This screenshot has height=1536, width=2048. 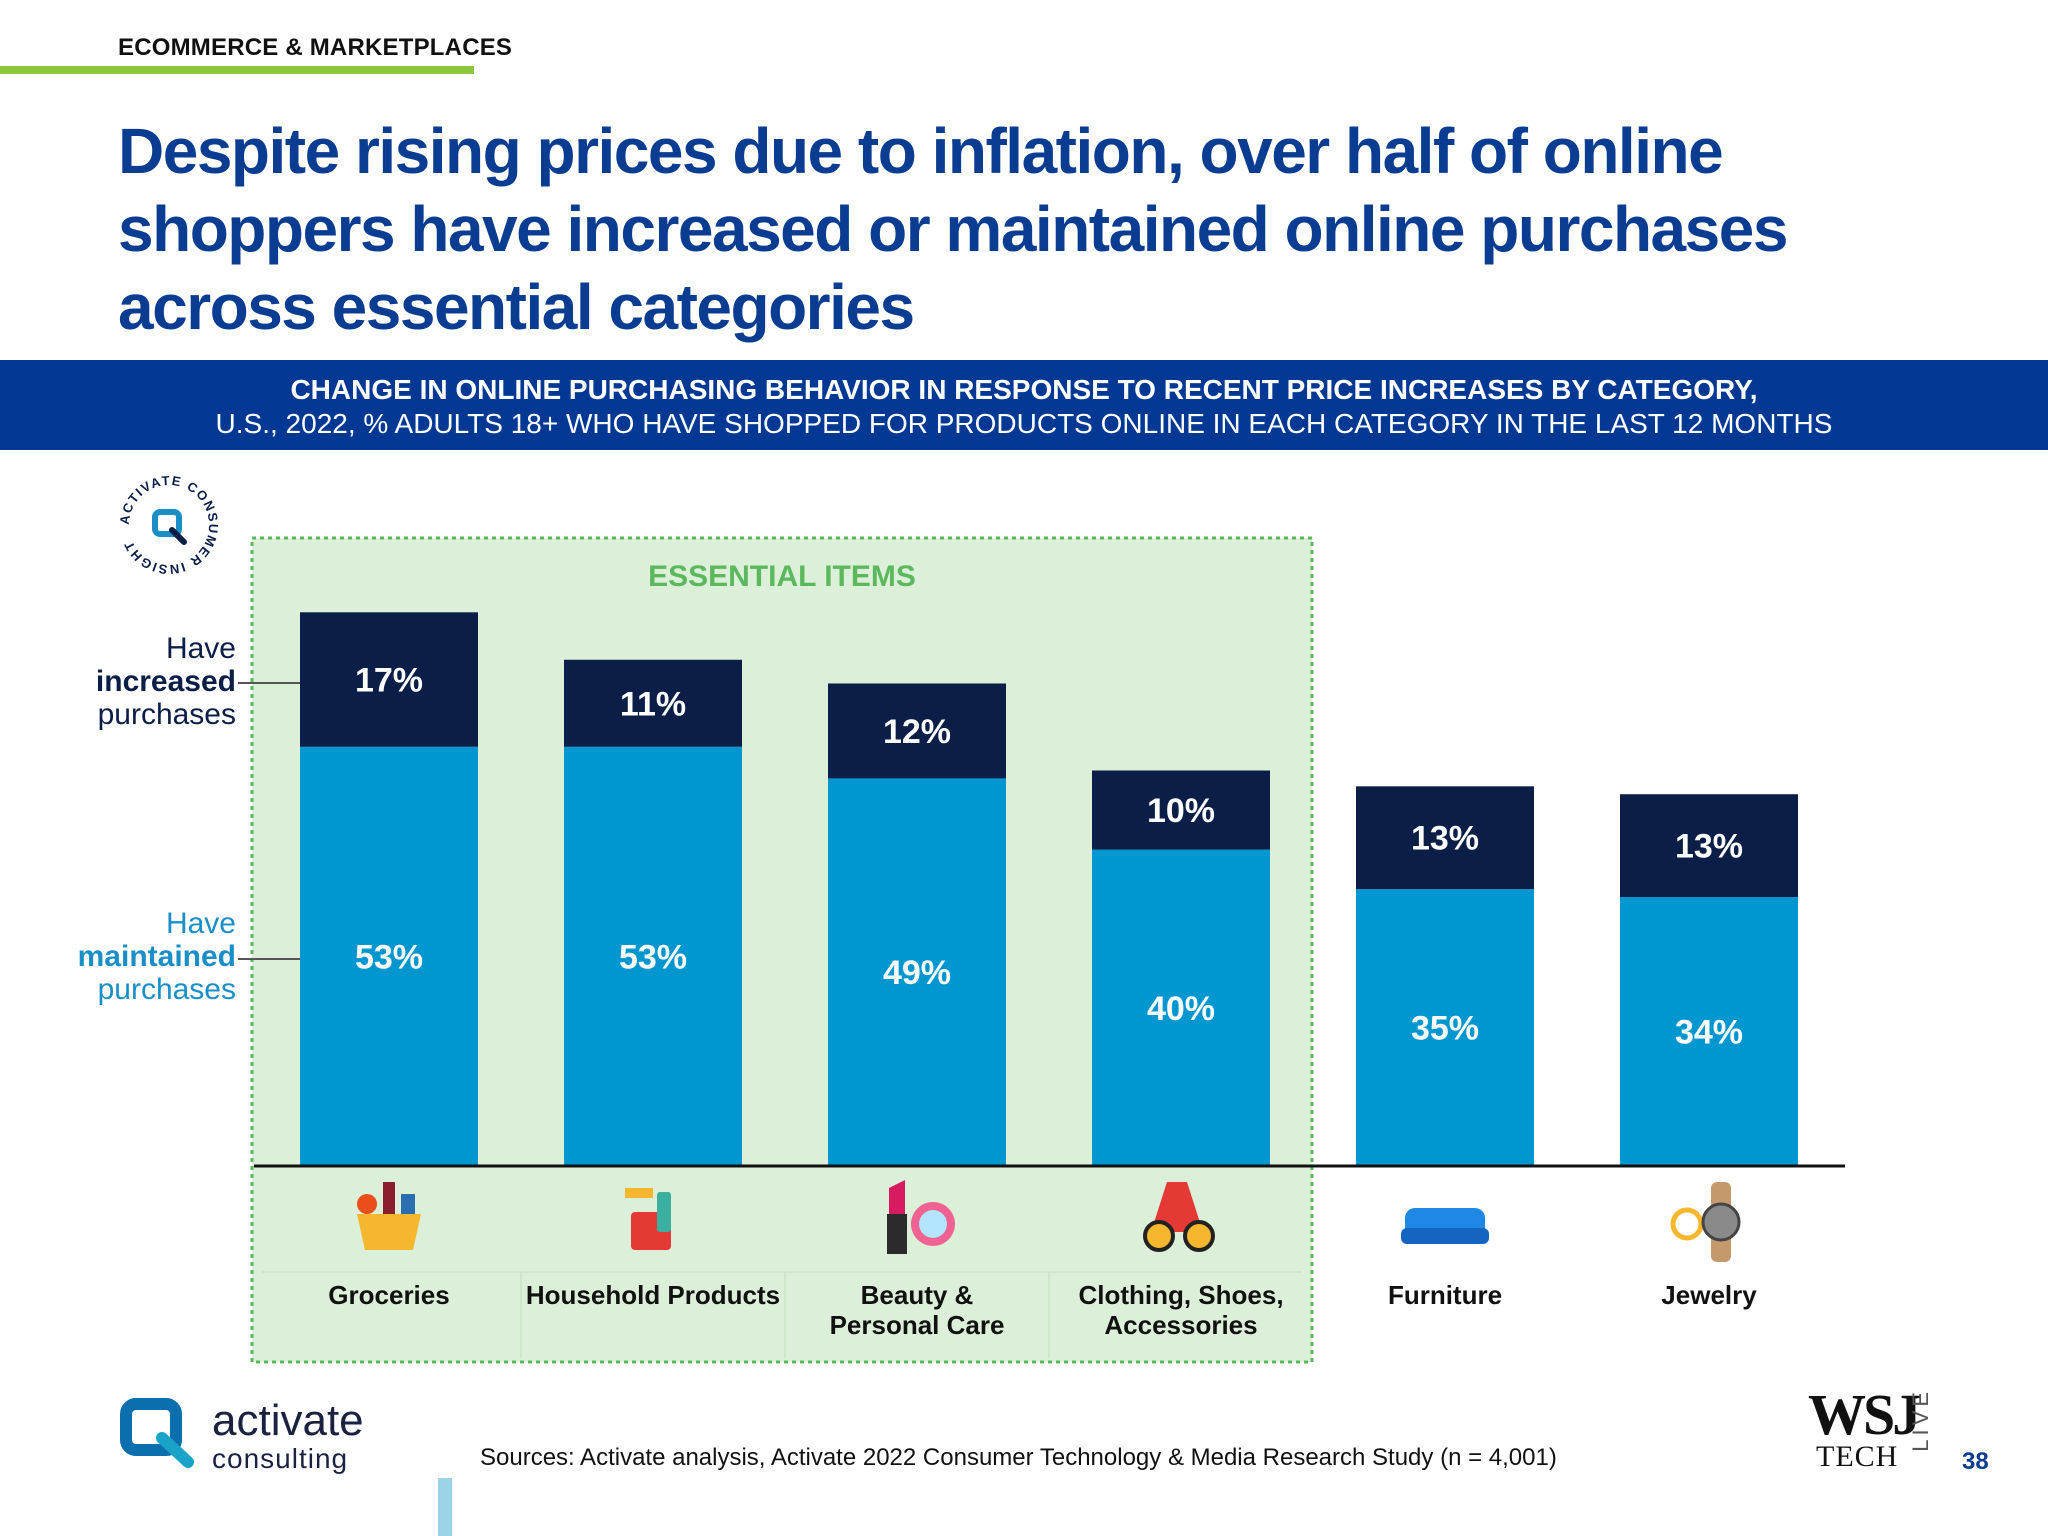 I want to click on data-label-increased: 11%, so click(x=653, y=704).